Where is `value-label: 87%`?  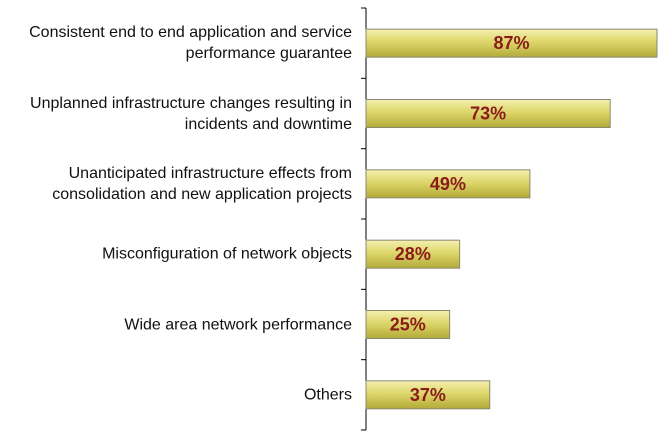 value-label: 87% is located at coordinates (511, 43).